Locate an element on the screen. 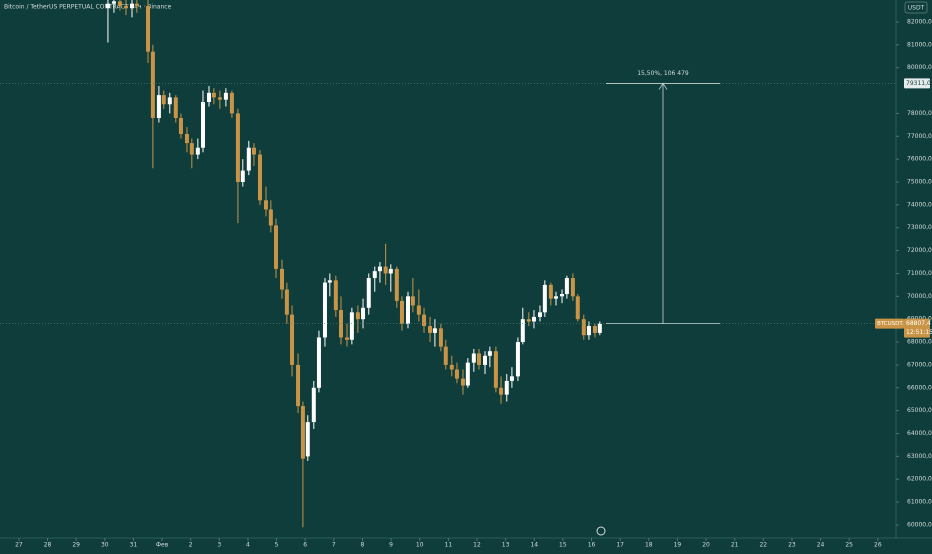  currency-box is located at coordinates (916, 7).